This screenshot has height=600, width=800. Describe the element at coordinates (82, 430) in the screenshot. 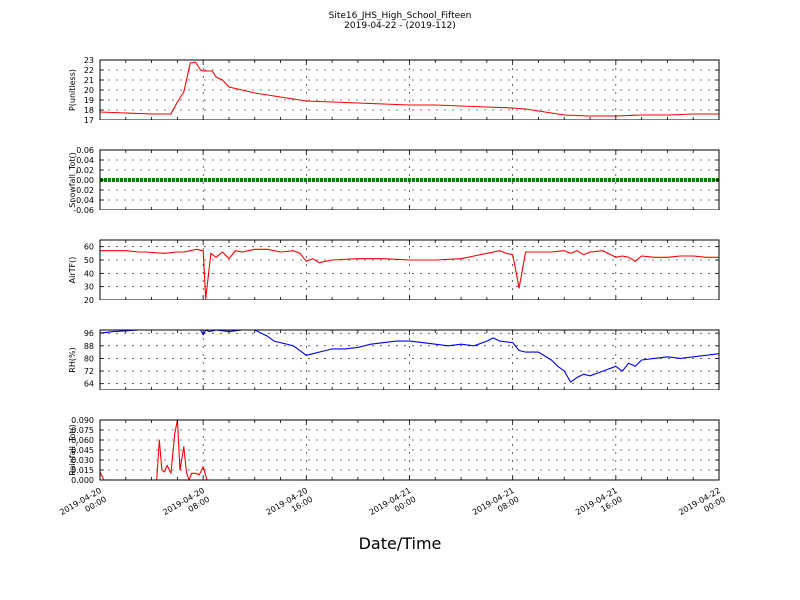

I see `panel5-yticklabel-5: 0.075` at that location.